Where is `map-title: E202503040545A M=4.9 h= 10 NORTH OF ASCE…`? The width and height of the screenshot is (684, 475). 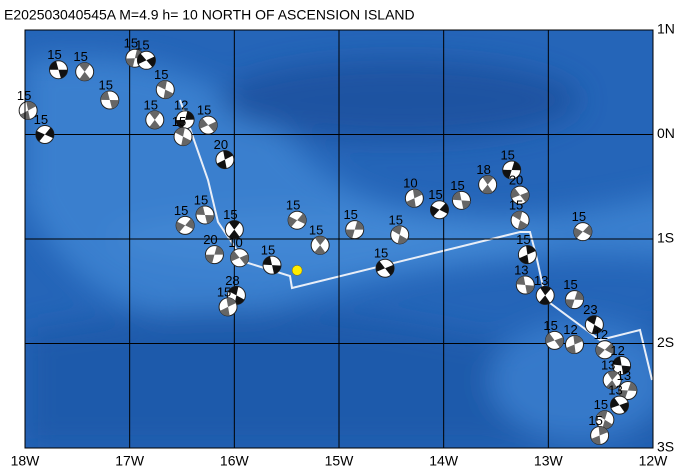
map-title: E202503040545A M=4.9 h= 10 NORTH OF ASCE… is located at coordinates (209, 15).